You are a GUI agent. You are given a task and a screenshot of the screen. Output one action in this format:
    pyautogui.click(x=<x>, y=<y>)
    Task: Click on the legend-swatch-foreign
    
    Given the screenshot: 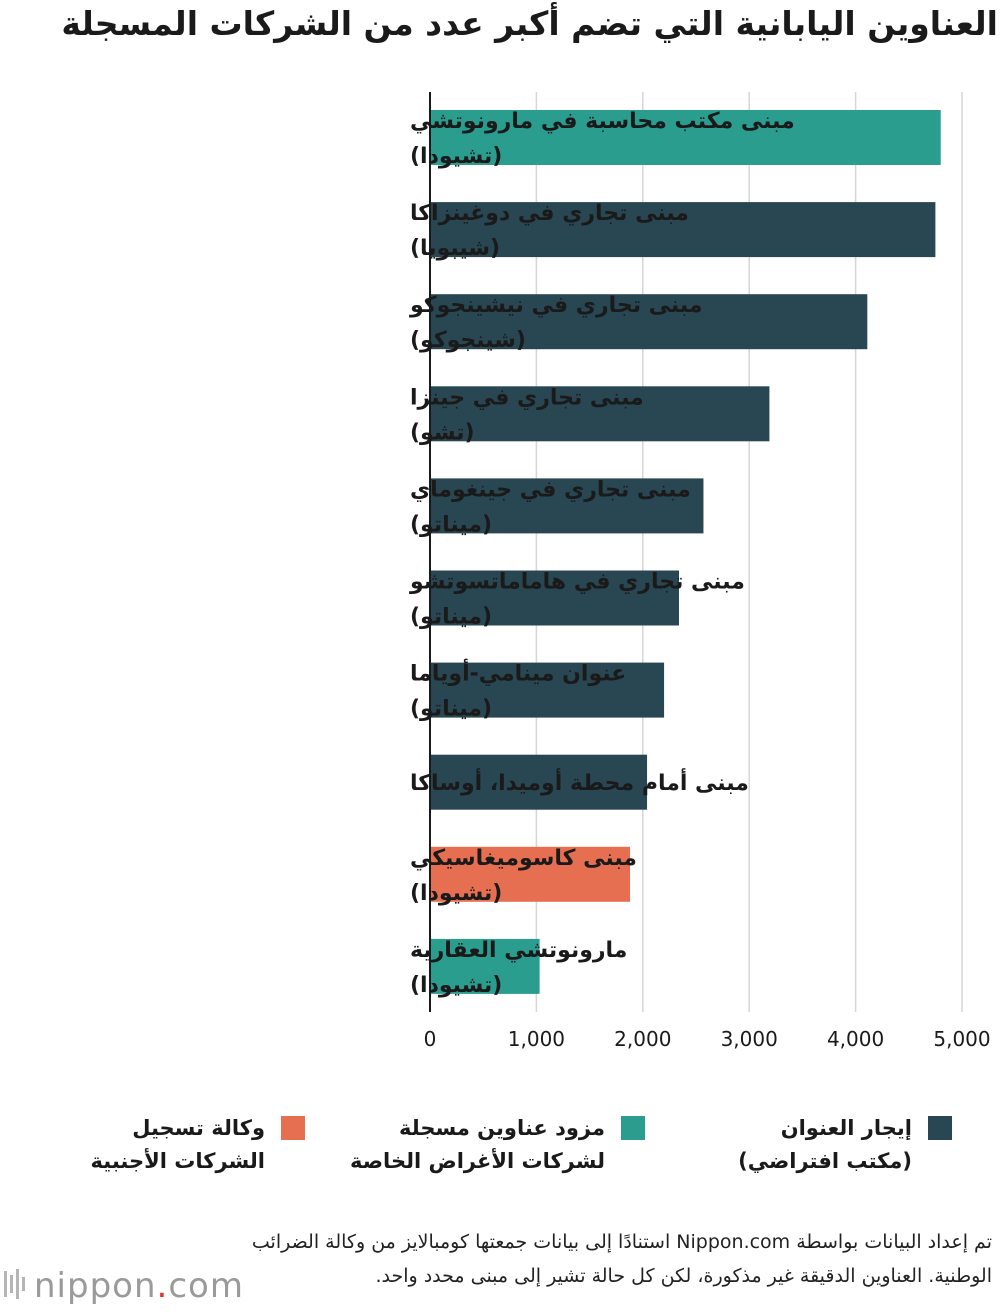 What is the action you would take?
    pyautogui.click(x=293, y=1128)
    